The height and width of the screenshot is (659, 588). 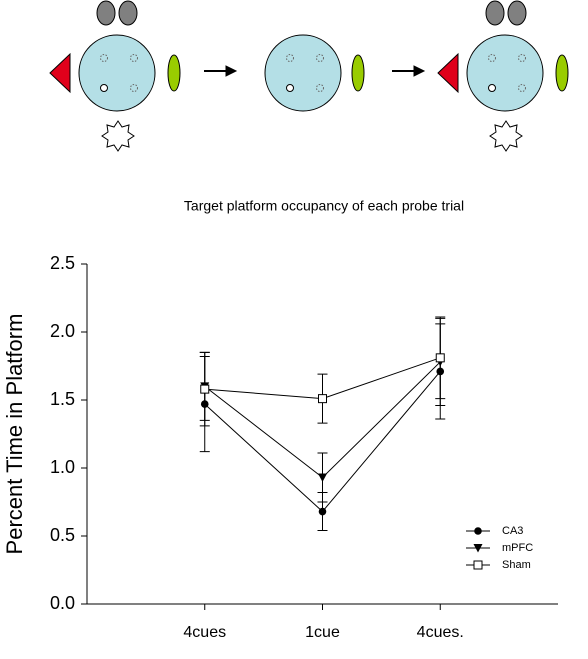 What do you see at coordinates (62, 263) in the screenshot?
I see `y-tick-label: 2.5` at bounding box center [62, 263].